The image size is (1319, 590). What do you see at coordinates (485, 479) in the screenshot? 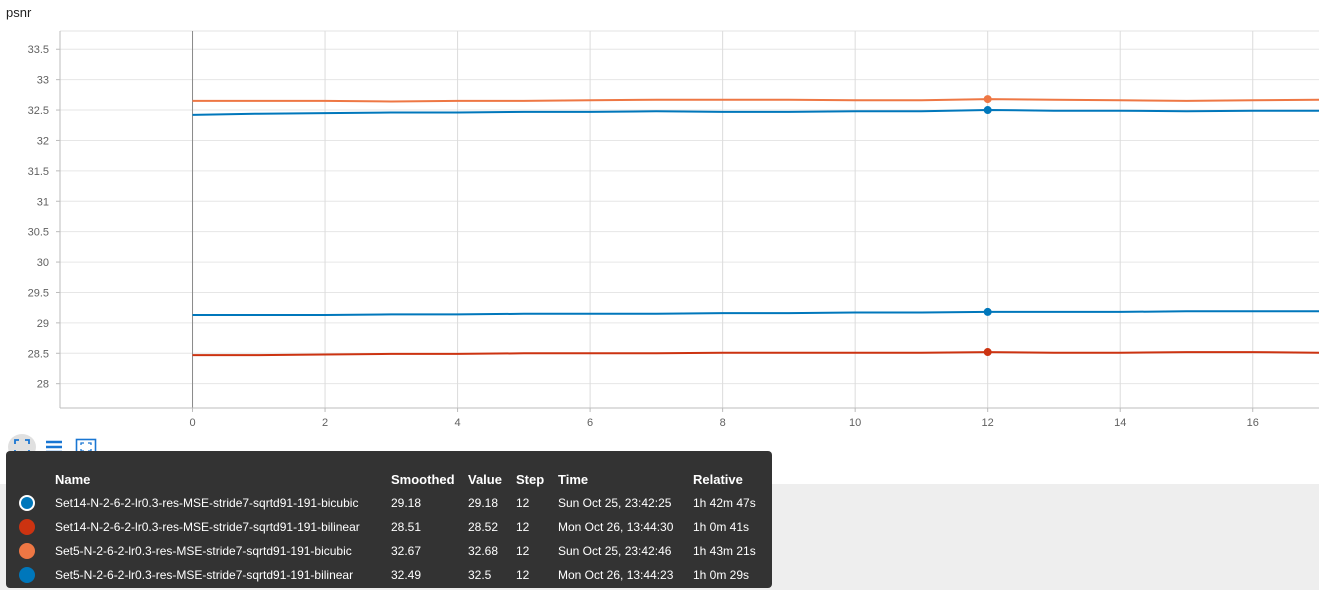
I see `tooltip-header-value: Value` at bounding box center [485, 479].